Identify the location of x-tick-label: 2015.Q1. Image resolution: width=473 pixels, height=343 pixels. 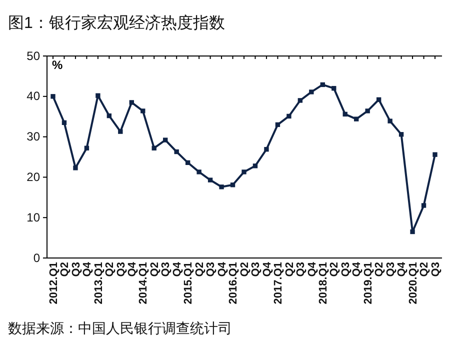
(188, 283).